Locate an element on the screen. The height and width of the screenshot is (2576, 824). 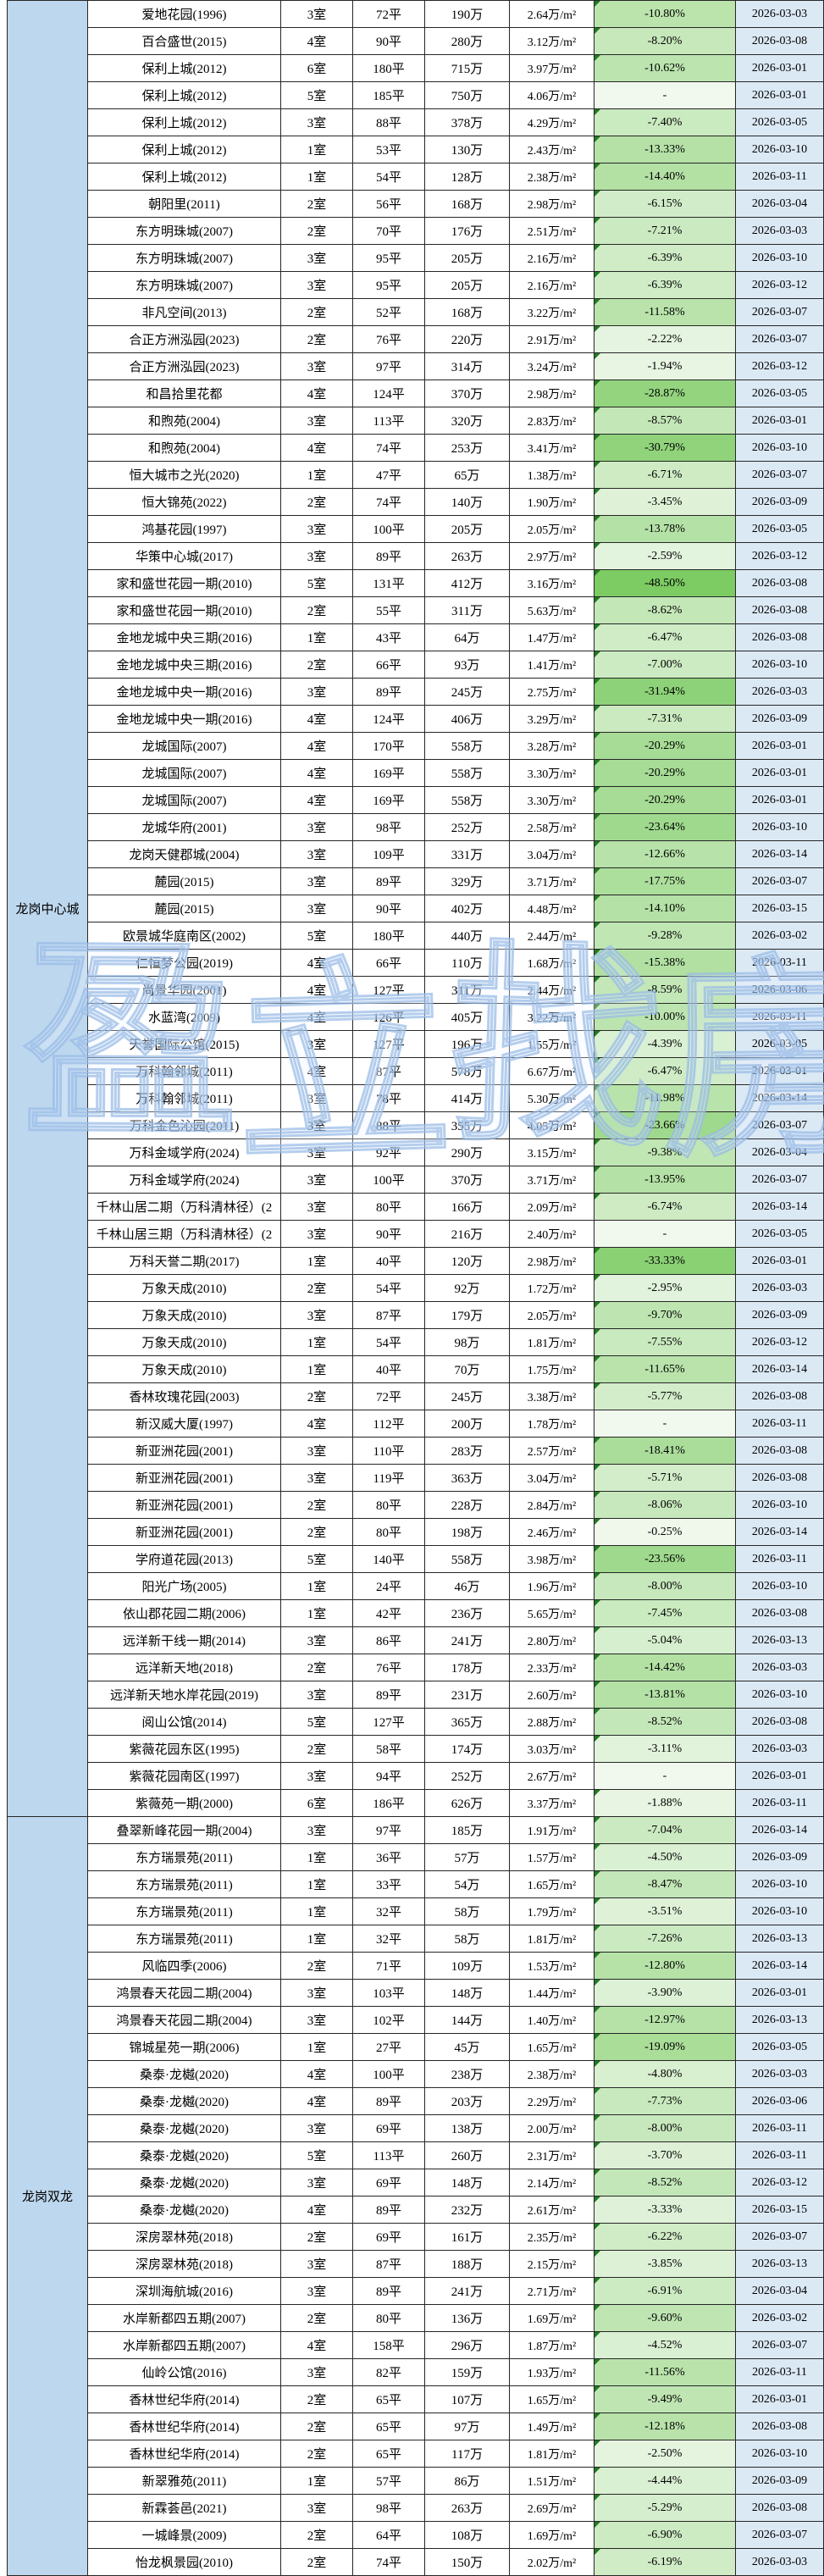
cell-unit-price: 2.14万/m² is located at coordinates (552, 2183).